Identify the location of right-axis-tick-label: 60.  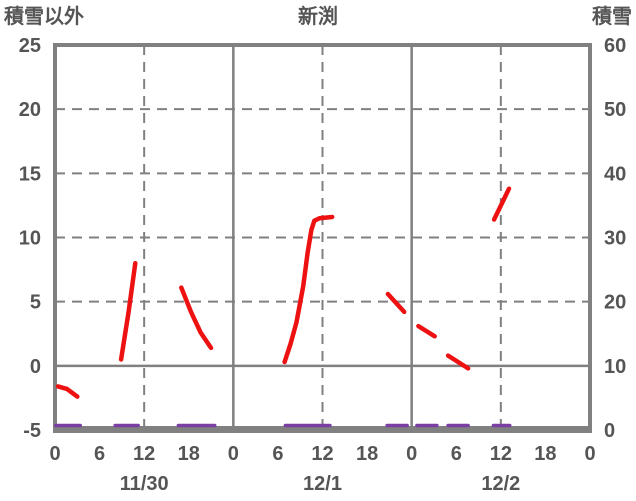
(615, 46).